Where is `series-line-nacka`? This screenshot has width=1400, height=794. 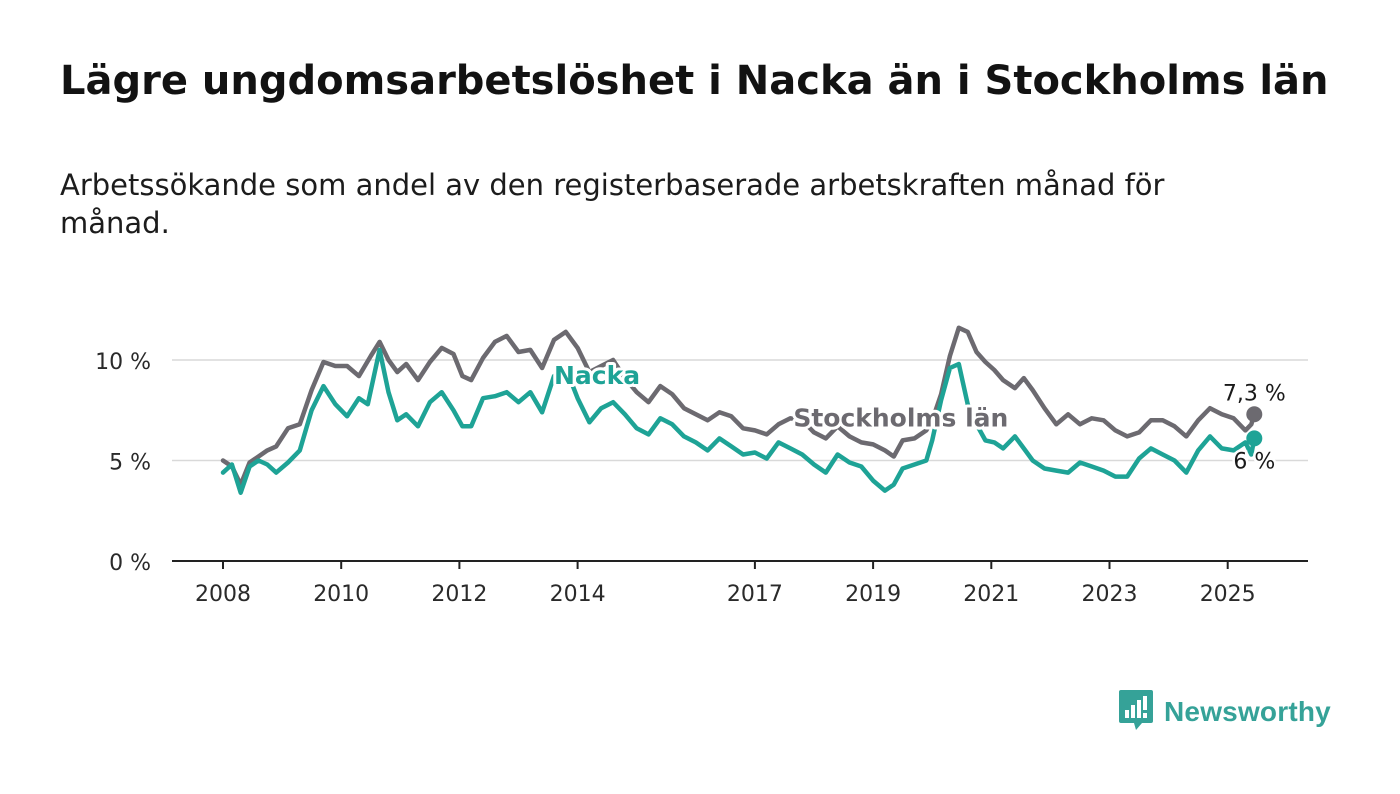 series-line-nacka is located at coordinates (738, 421).